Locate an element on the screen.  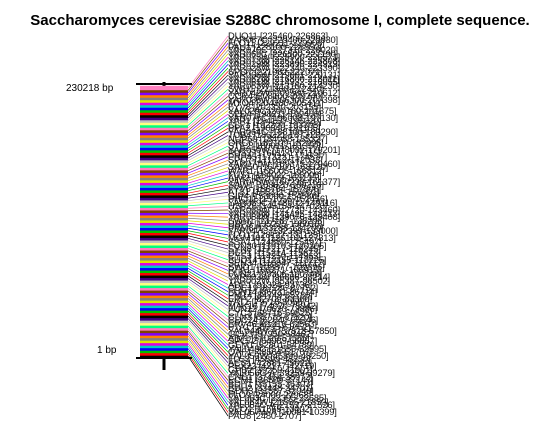
feature-label: DUQ11 [225460-226863] is located at coordinates (278, 36).